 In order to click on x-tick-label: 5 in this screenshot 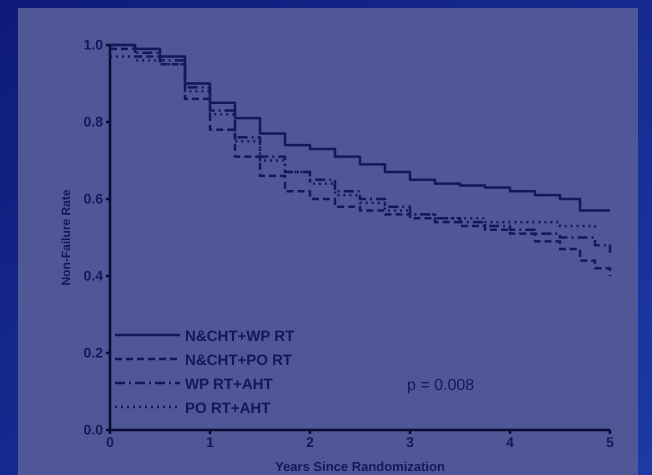, I will do `click(610, 442)`.